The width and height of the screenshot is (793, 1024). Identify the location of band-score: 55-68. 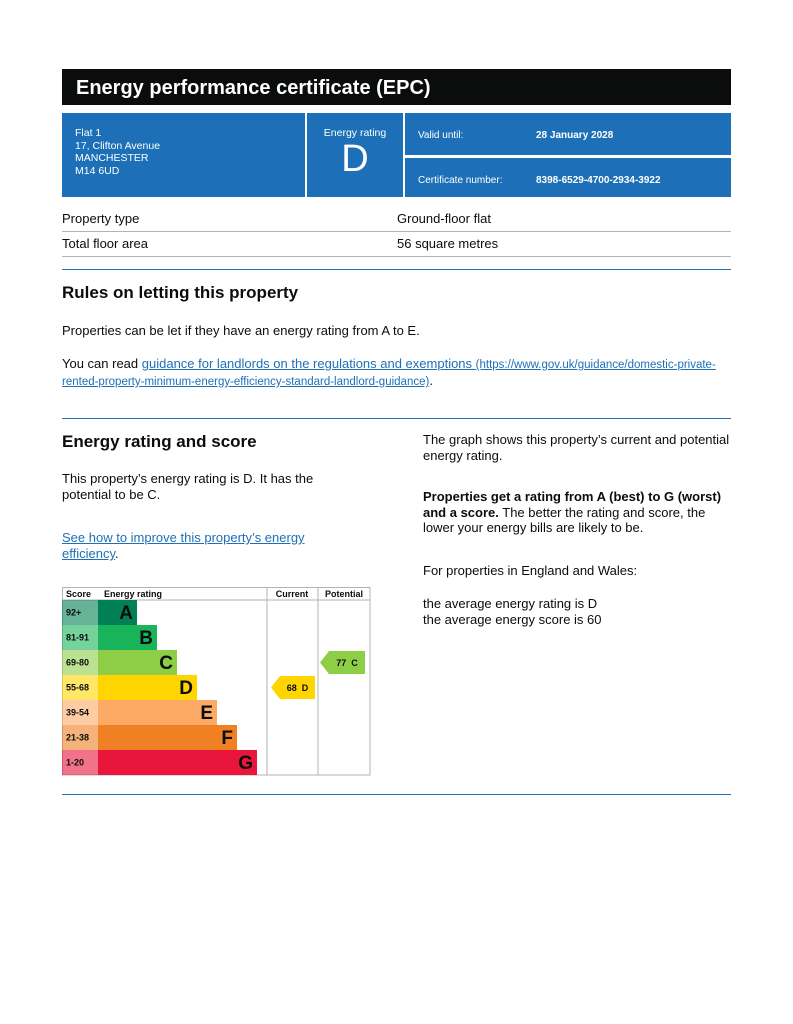
(77, 688).